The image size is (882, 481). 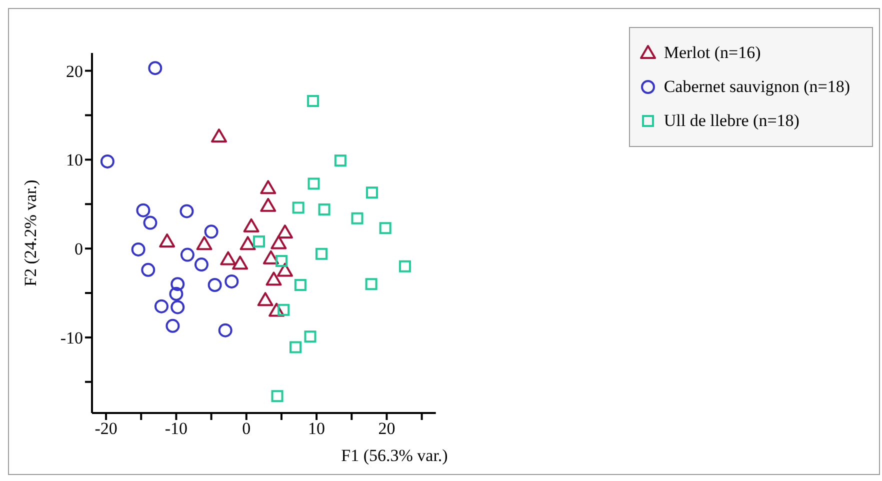 What do you see at coordinates (712, 53) in the screenshot?
I see `legend-label: Merlot (n=16)` at bounding box center [712, 53].